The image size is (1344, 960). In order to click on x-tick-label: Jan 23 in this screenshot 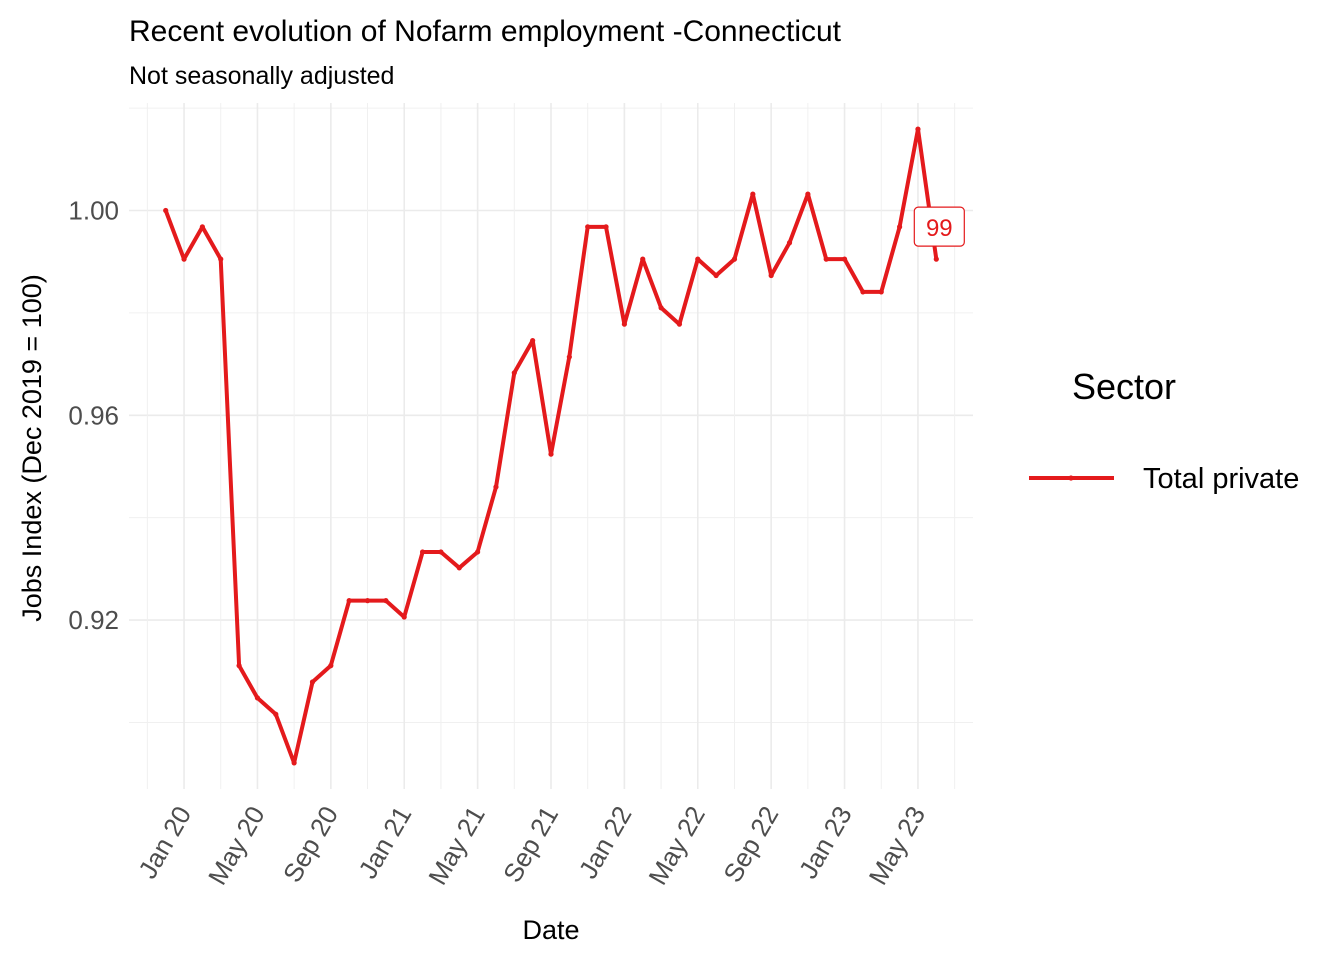, I will do `click(825, 842)`.